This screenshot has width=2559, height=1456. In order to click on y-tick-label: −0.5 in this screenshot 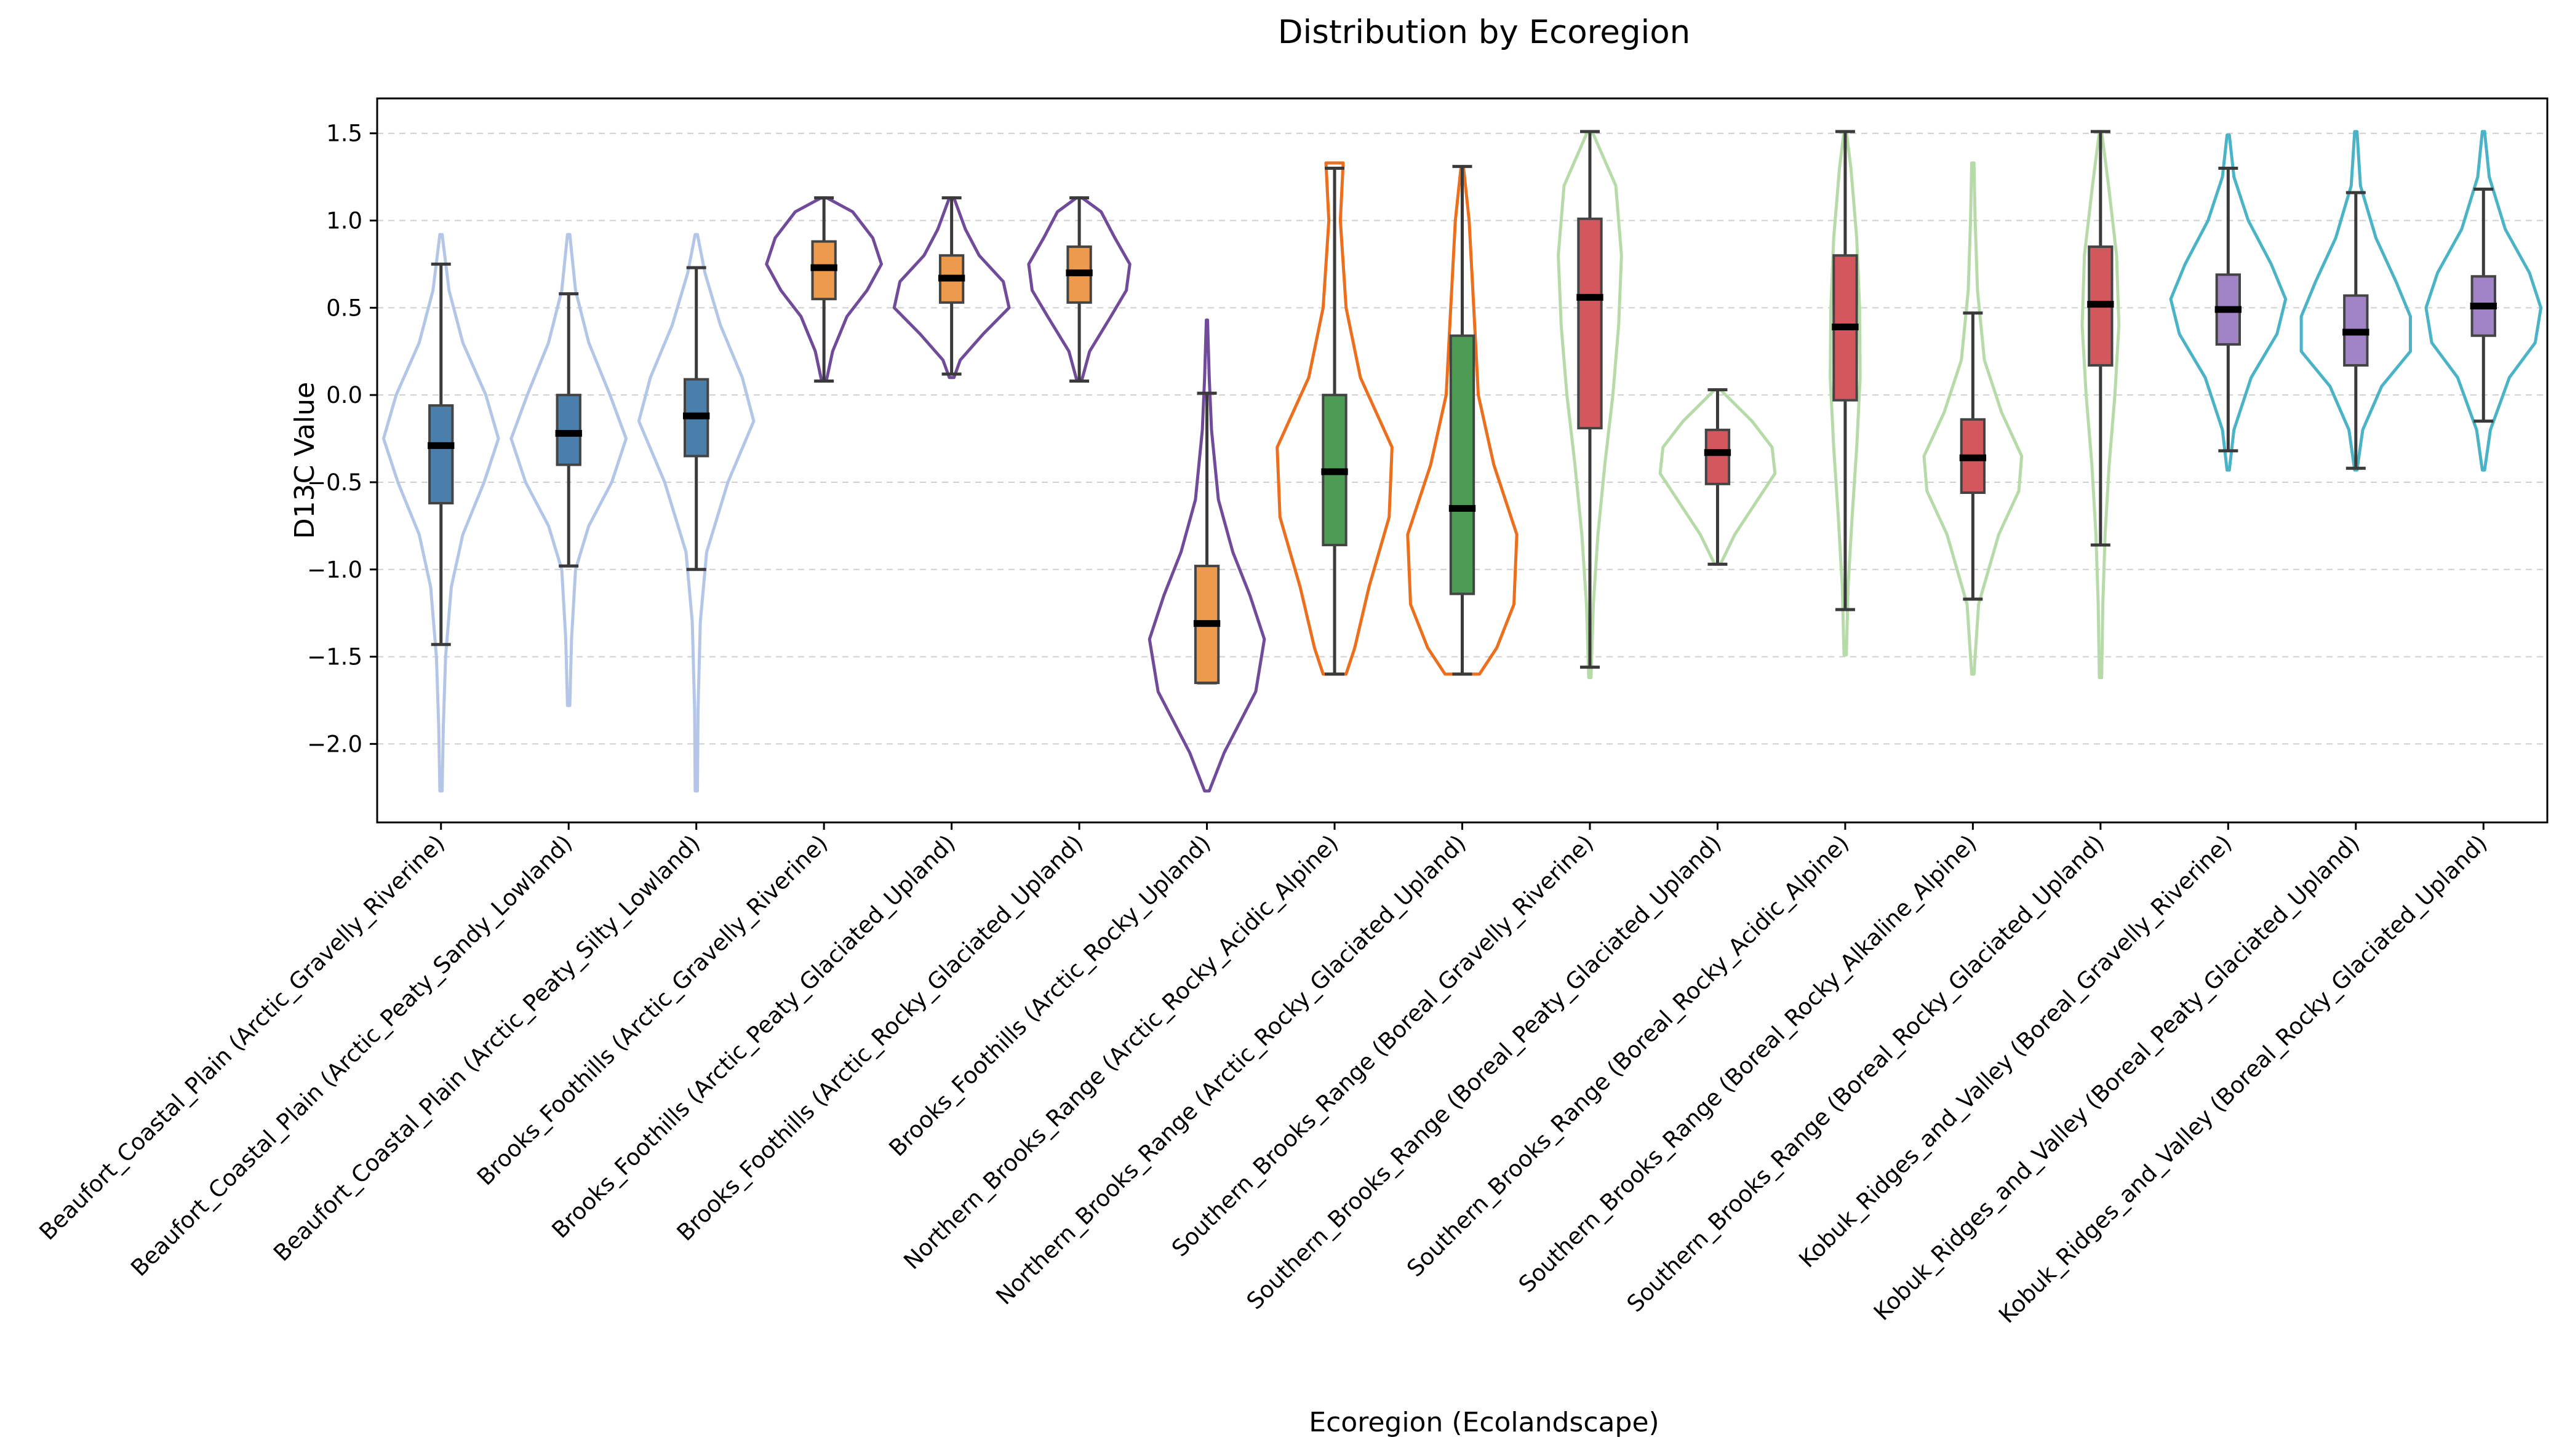, I will do `click(334, 482)`.